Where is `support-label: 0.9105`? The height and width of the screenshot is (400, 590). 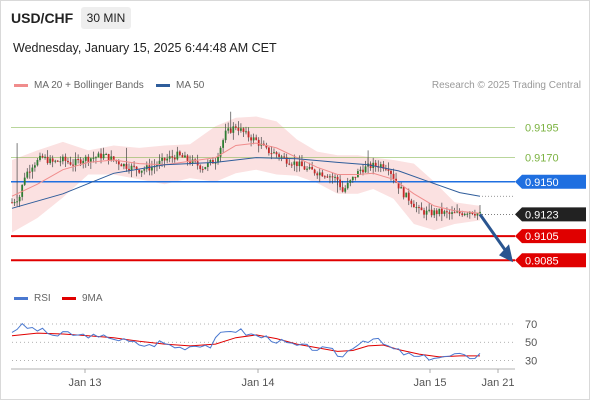 support-label: 0.9105 is located at coordinates (542, 237).